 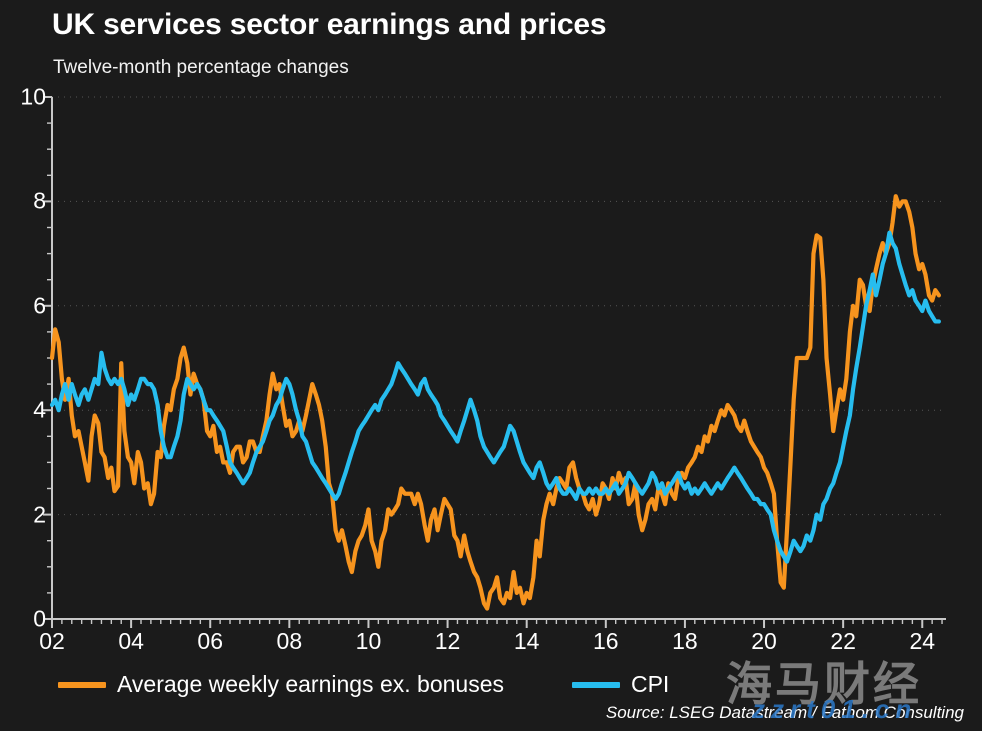 I want to click on x-tick-label: 14, so click(x=526, y=641).